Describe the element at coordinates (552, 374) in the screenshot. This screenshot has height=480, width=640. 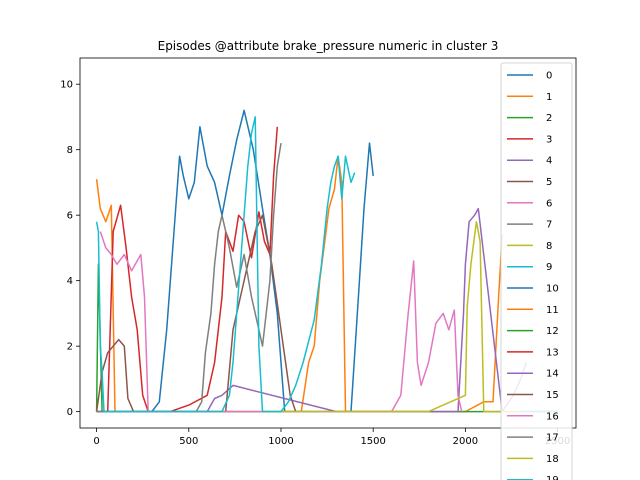
I see `legend-label-14: 14` at that location.